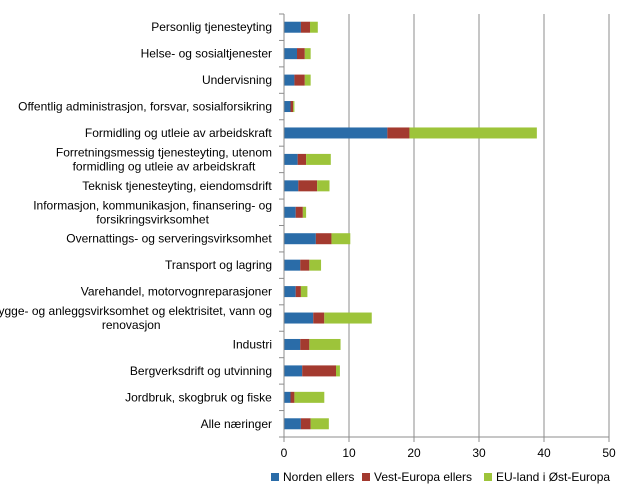 Image resolution: width=620 pixels, height=502 pixels. I want to click on category-label-line: Industri, so click(252, 344).